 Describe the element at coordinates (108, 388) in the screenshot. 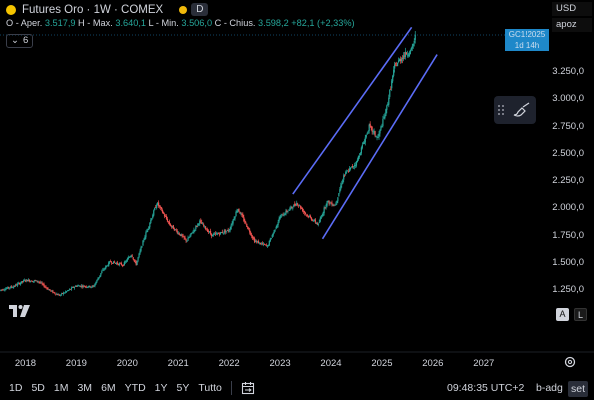

I see `timeframe-6m: 6M` at that location.